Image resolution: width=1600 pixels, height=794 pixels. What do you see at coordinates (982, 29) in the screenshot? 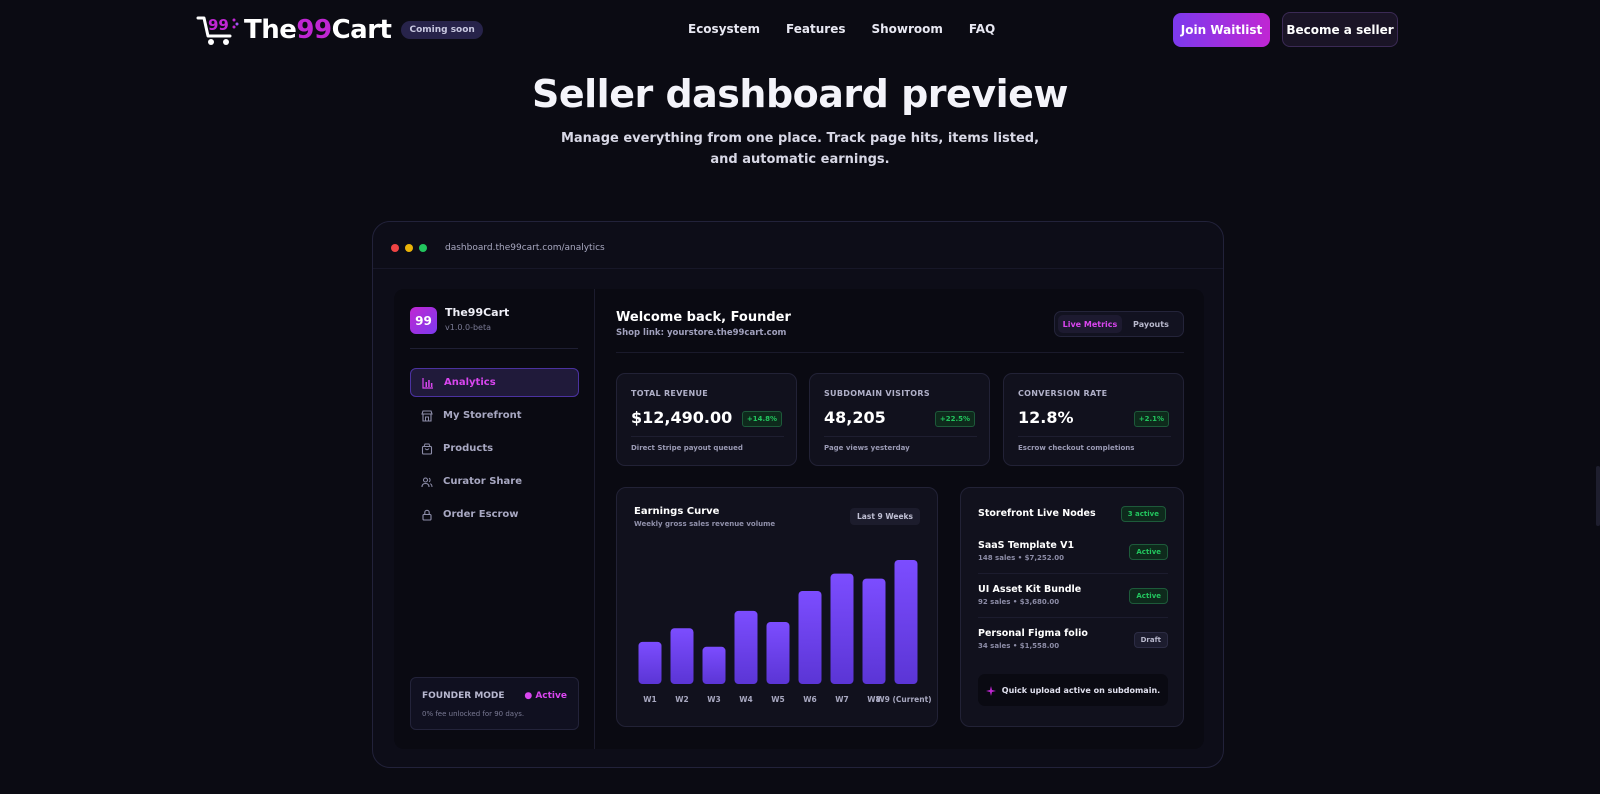
I see `nav-link-faq: FAQ` at bounding box center [982, 29].